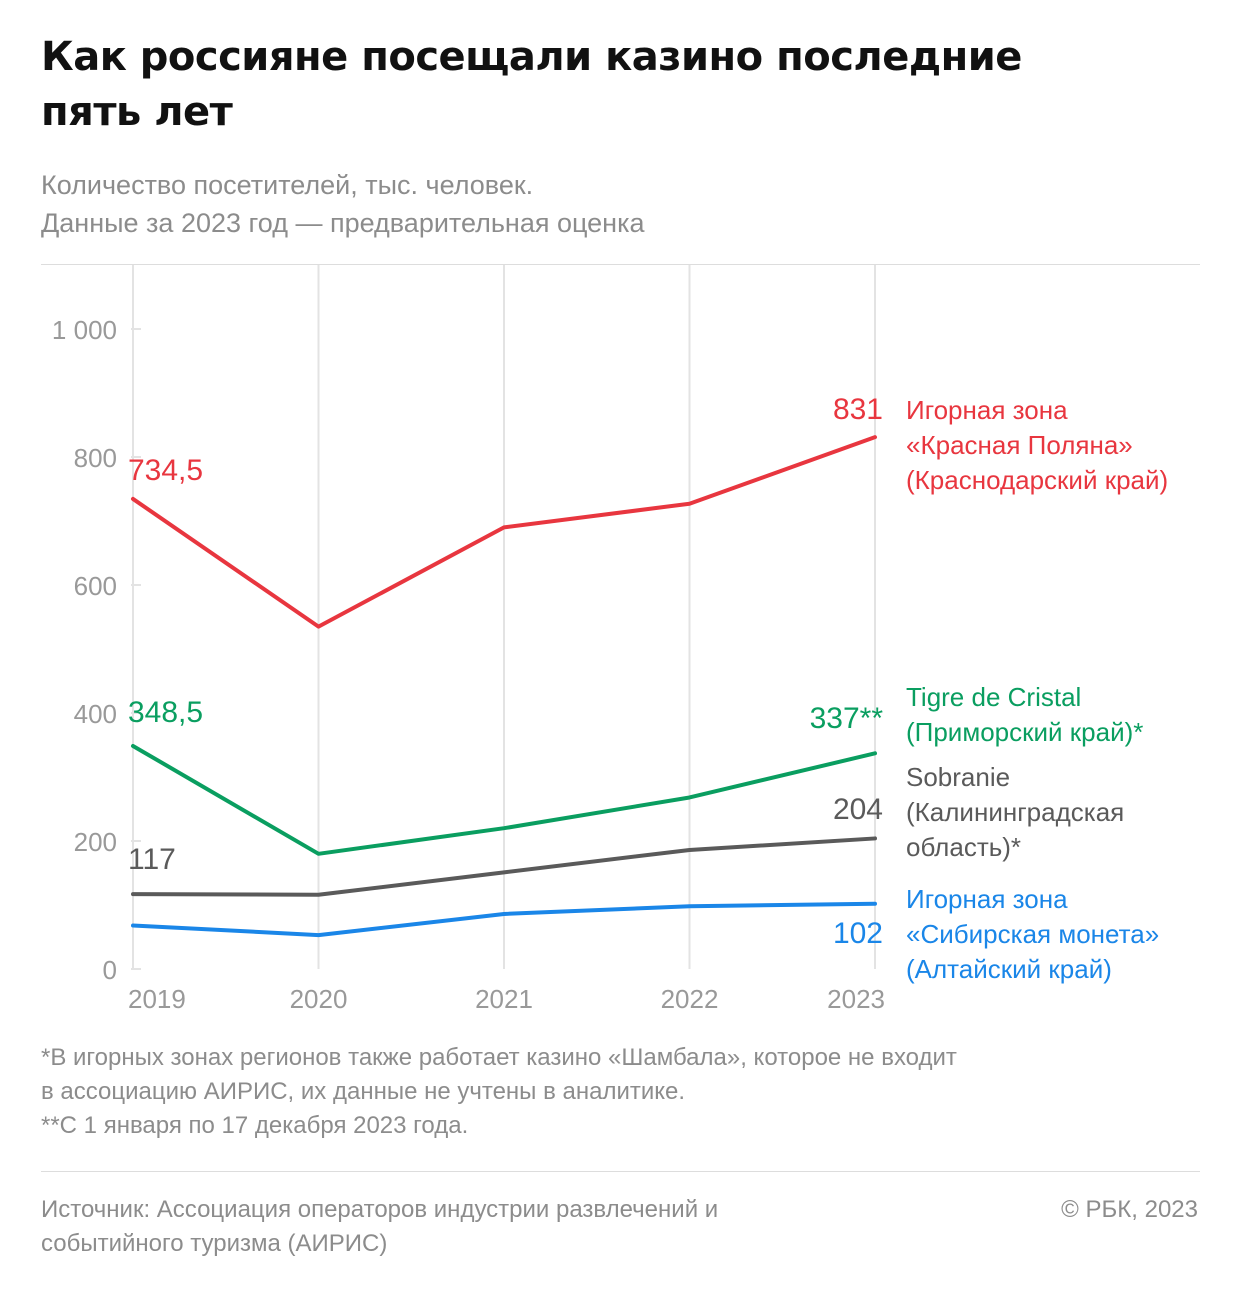  I want to click on x-tick-label: 2019, so click(157, 999).